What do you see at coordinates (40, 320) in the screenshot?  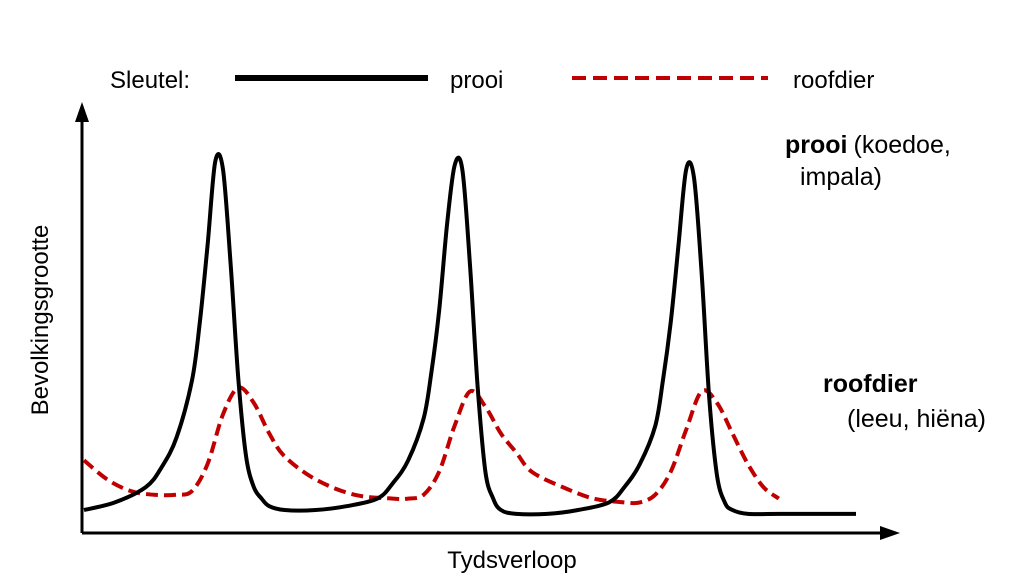 I see `y-axis-label: Bevolkingsgrootte` at bounding box center [40, 320].